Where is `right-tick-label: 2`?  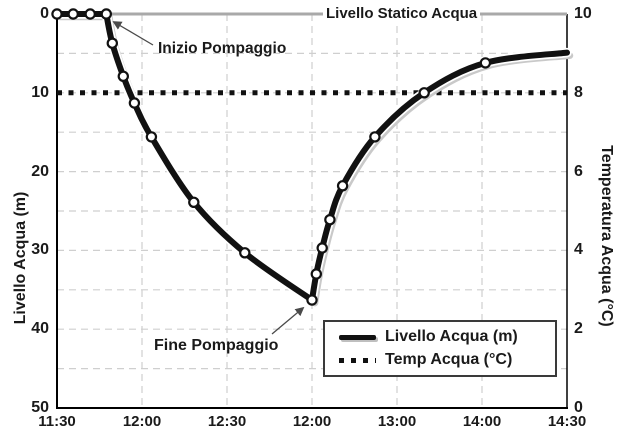
right-tick-label: 2 is located at coordinates (578, 329).